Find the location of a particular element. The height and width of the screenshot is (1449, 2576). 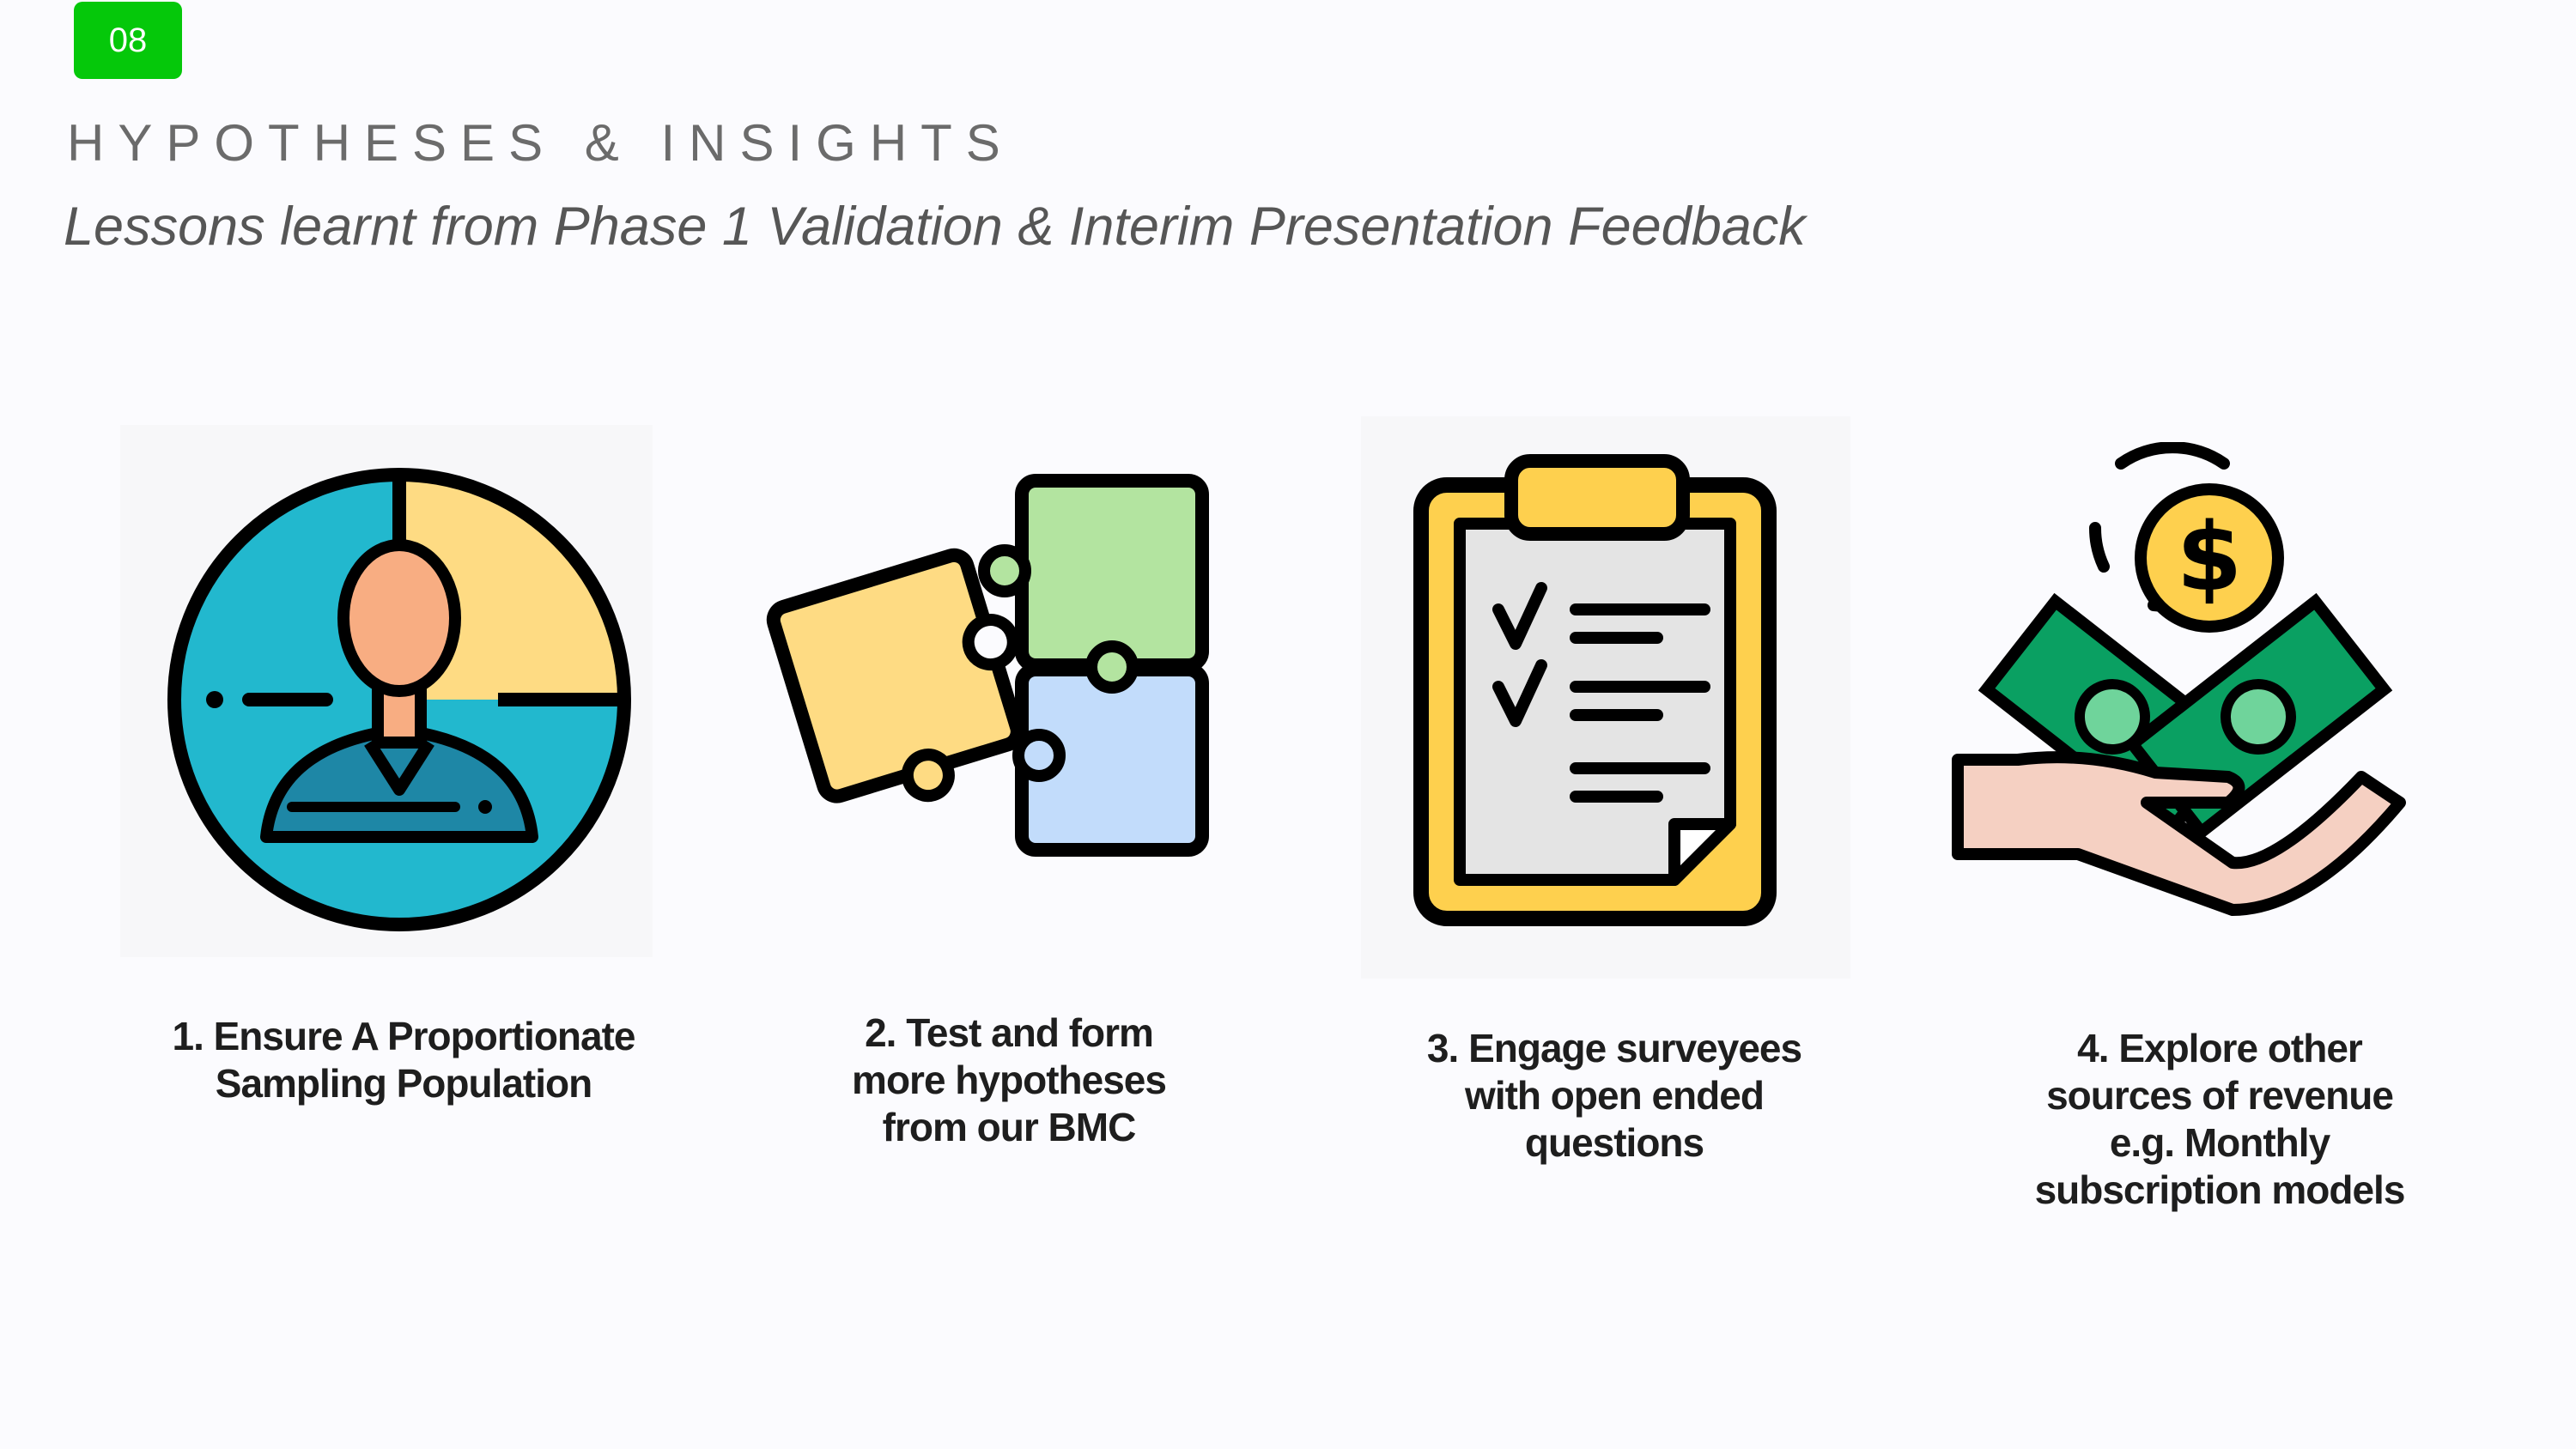

insight-2-line-3: from our BMC is located at coordinates (1009, 1127).